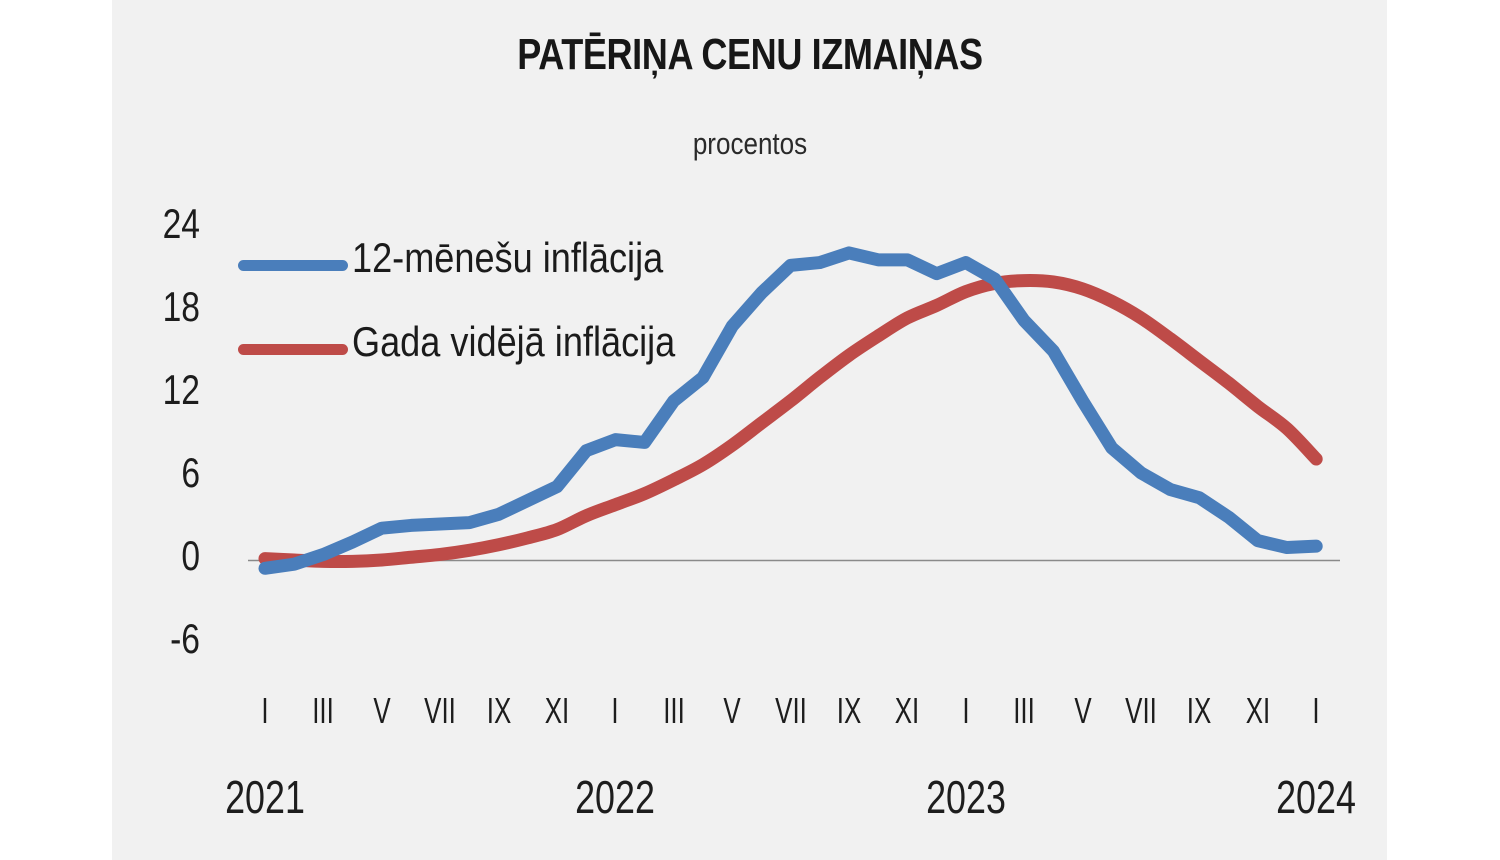 This screenshot has height=860, width=1500. Describe the element at coordinates (181, 223) in the screenshot. I see `y-axis-tick-label: 24` at that location.